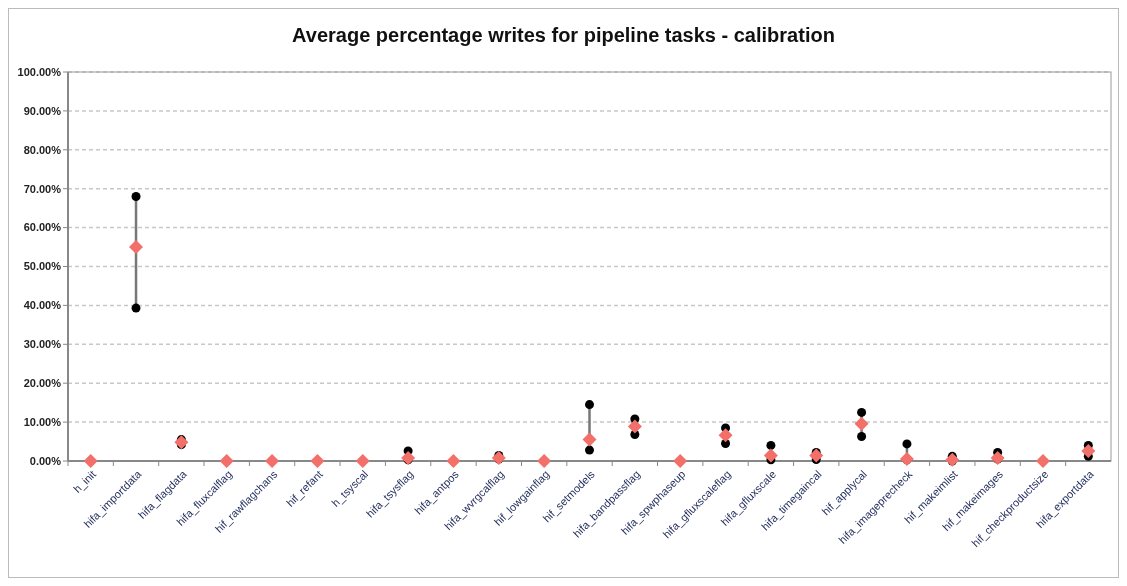 This screenshot has width=1127, height=586. I want to click on y-tick-label: 80.00%, so click(42, 149).